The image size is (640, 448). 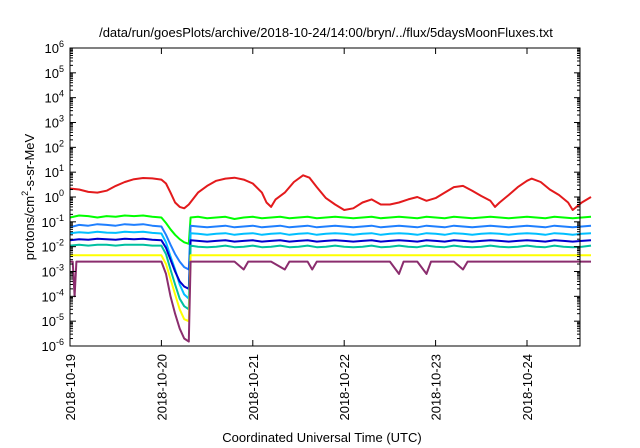 I want to click on y-axis-title: protons/cm2-s-sr-MeV, so click(x=28, y=196).